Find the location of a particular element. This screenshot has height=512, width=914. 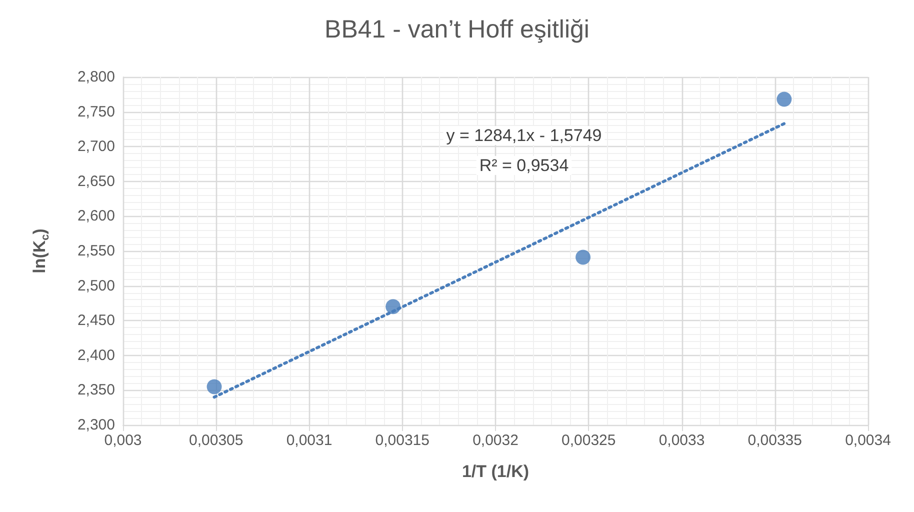

x-tick-label: 0,0033 is located at coordinates (681, 440).